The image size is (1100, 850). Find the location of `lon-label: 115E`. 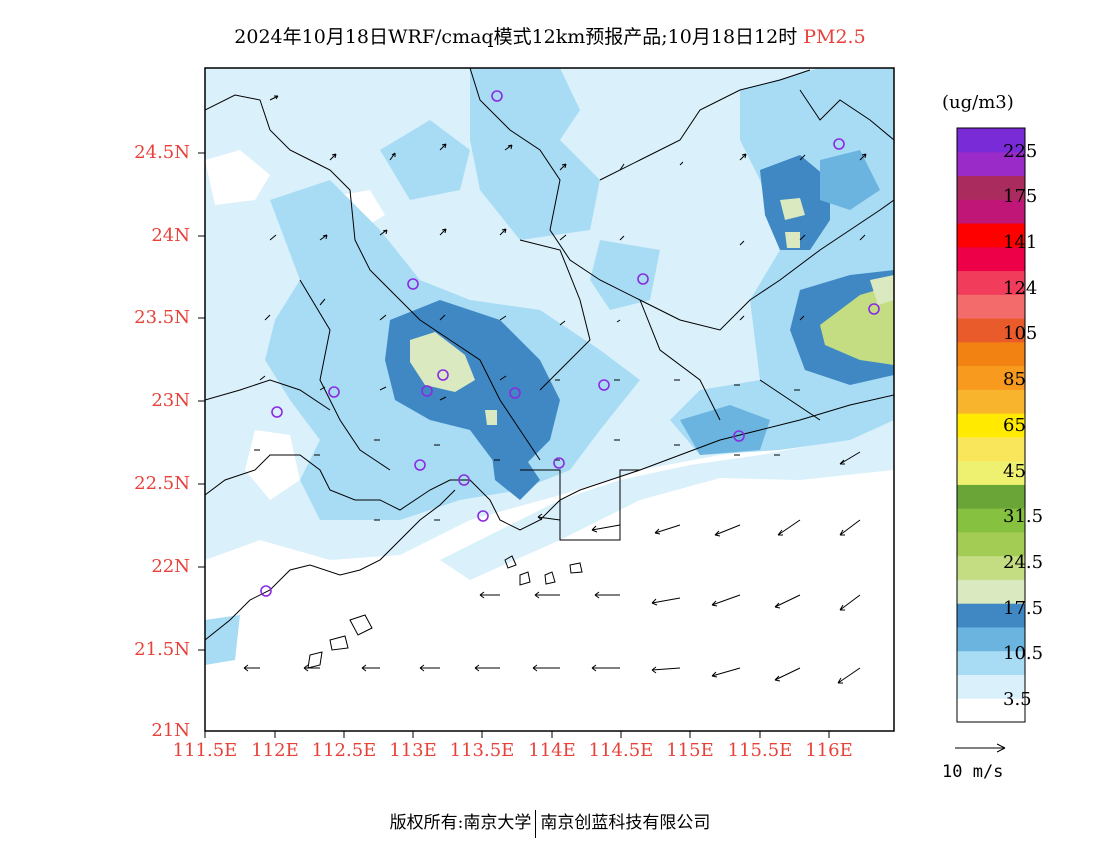

lon-label: 115E is located at coordinates (690, 750).